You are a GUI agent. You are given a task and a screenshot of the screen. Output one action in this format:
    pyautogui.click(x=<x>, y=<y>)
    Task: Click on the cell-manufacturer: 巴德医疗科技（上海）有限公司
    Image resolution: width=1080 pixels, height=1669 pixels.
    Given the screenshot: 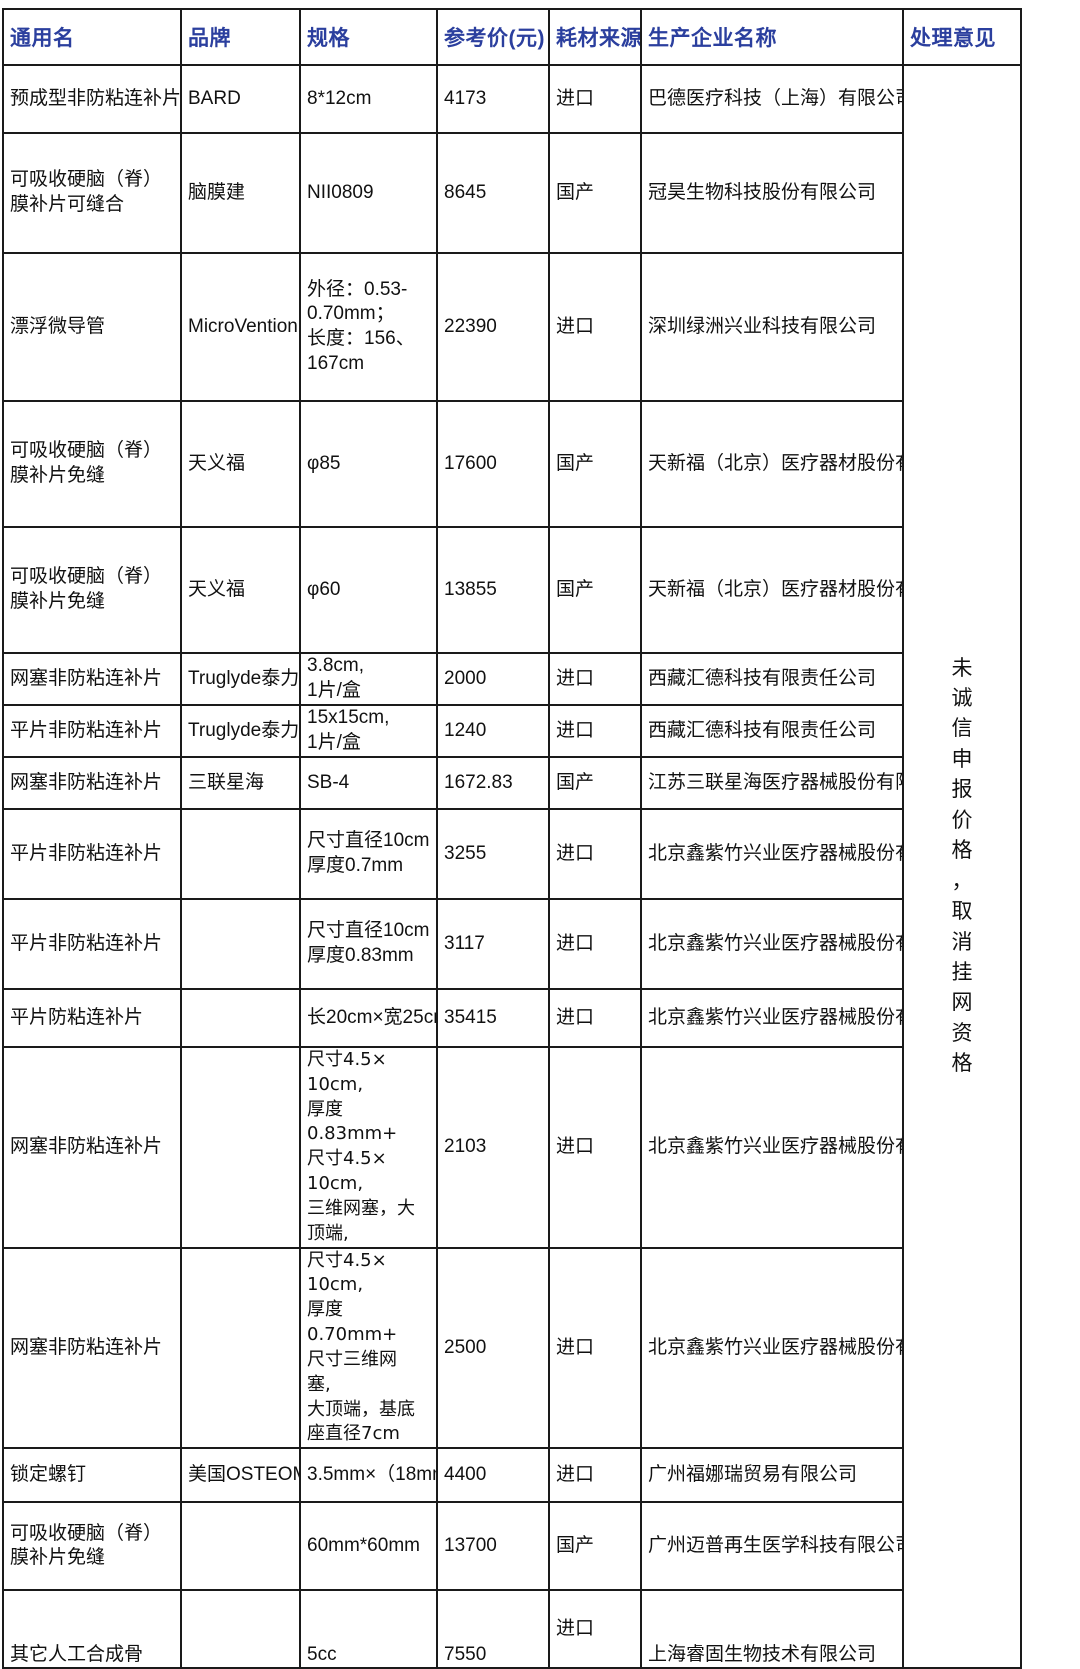 What is the action you would take?
    pyautogui.click(x=772, y=99)
    